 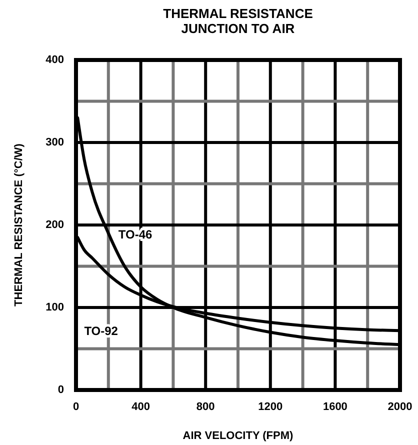 What do you see at coordinates (76, 407) in the screenshot?
I see `x-tick-label: 0` at bounding box center [76, 407].